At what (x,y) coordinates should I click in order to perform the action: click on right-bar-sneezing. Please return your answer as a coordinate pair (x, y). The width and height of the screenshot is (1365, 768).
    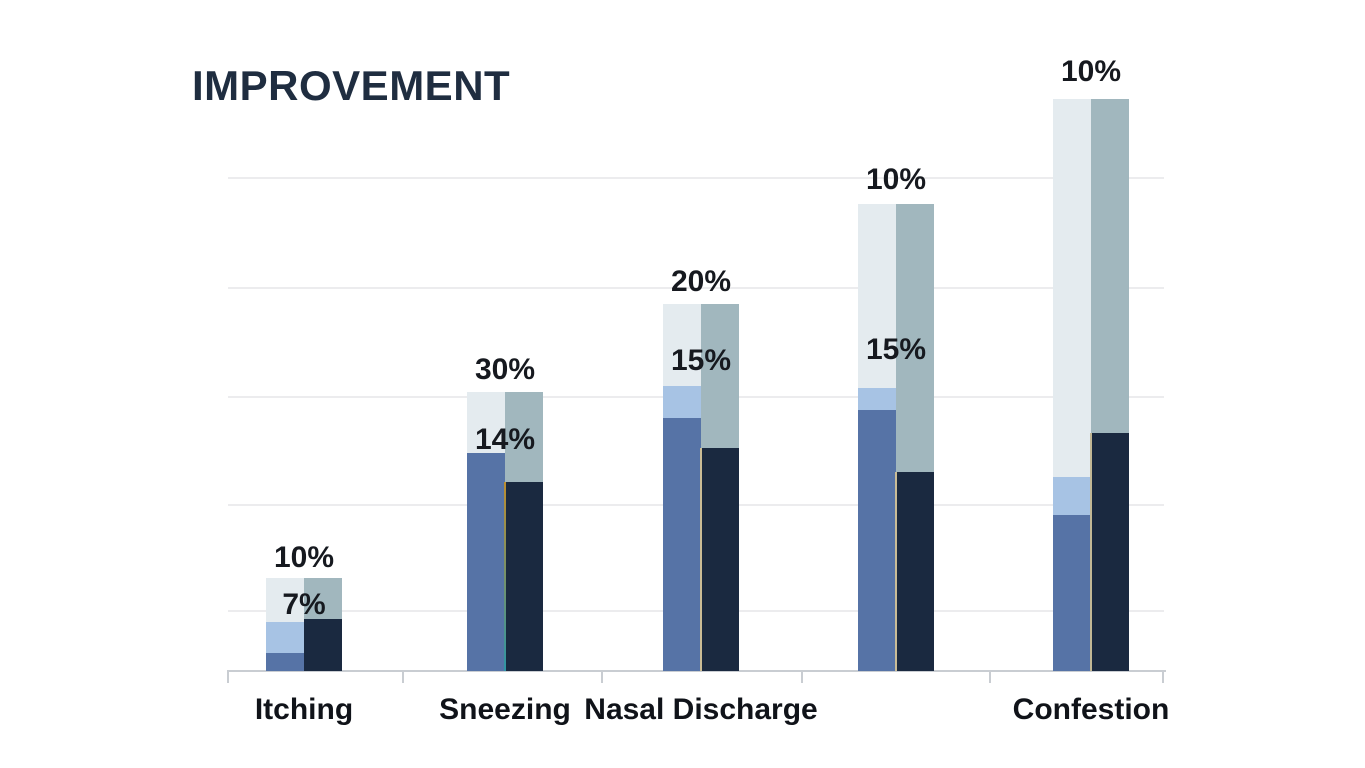
    Looking at the image, I should click on (524, 531).